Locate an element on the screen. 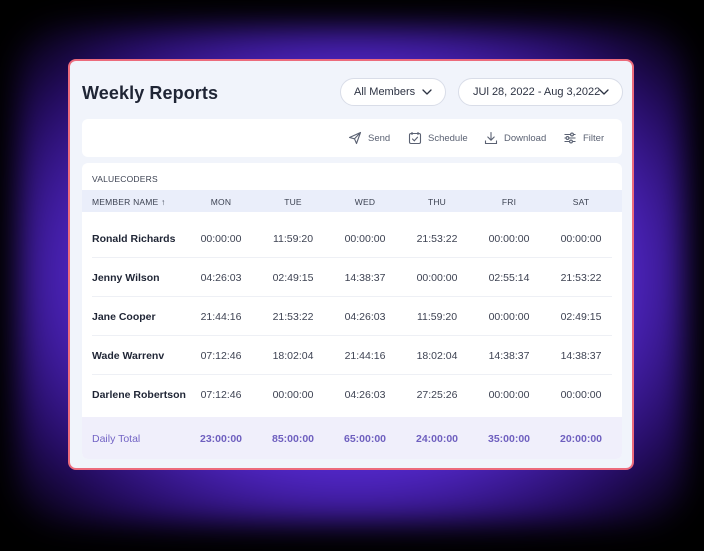 This screenshot has height=551, width=704. download-label: Download is located at coordinates (525, 138).